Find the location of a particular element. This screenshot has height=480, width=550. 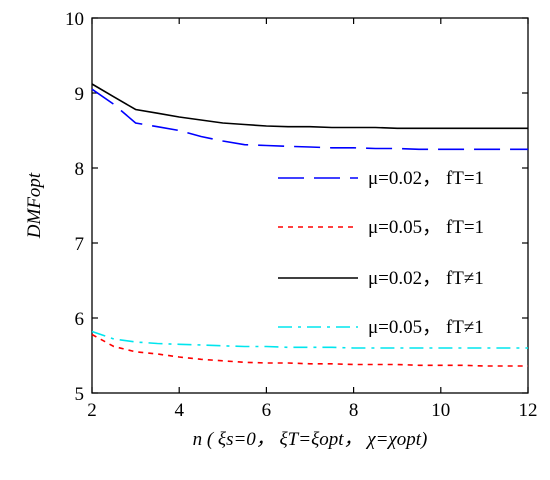

x-tick-label: 10 is located at coordinates (440, 410).